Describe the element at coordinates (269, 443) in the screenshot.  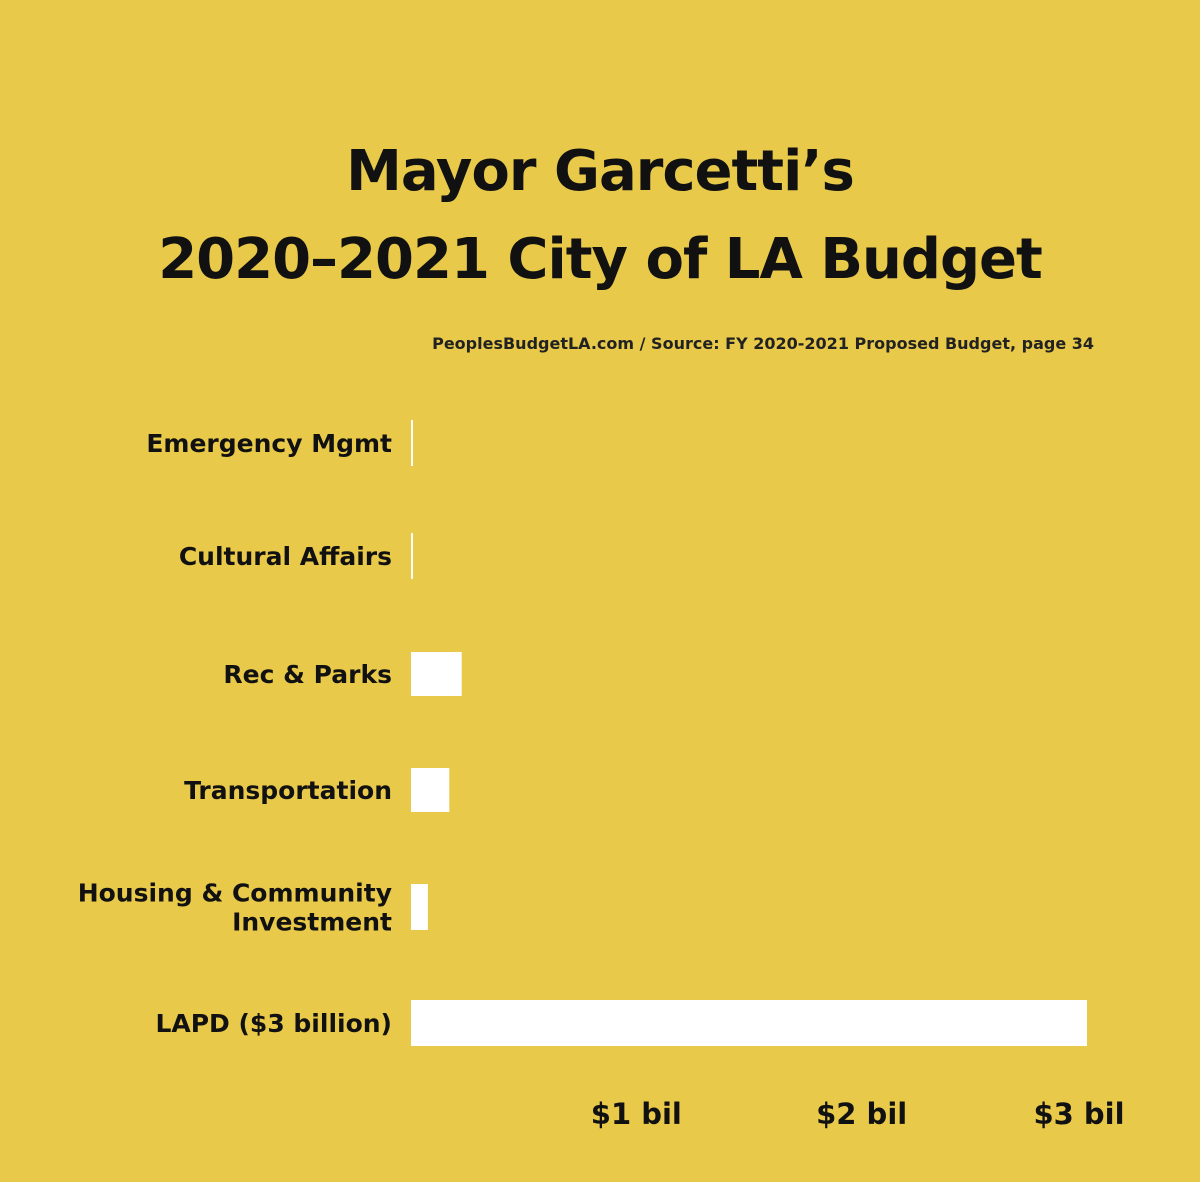
I see `category-label-0: Emergency Mgmt` at that location.